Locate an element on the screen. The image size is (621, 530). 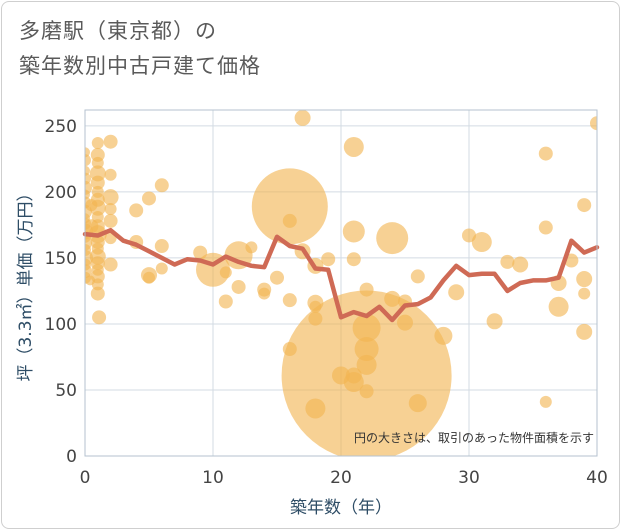
x-tick-label: 40 is located at coordinates (597, 478).